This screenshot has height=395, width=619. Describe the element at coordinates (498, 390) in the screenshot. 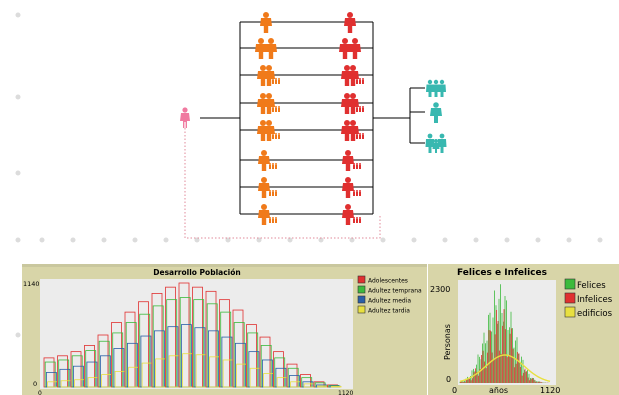

I see `plot2-xlabel: años` at that location.